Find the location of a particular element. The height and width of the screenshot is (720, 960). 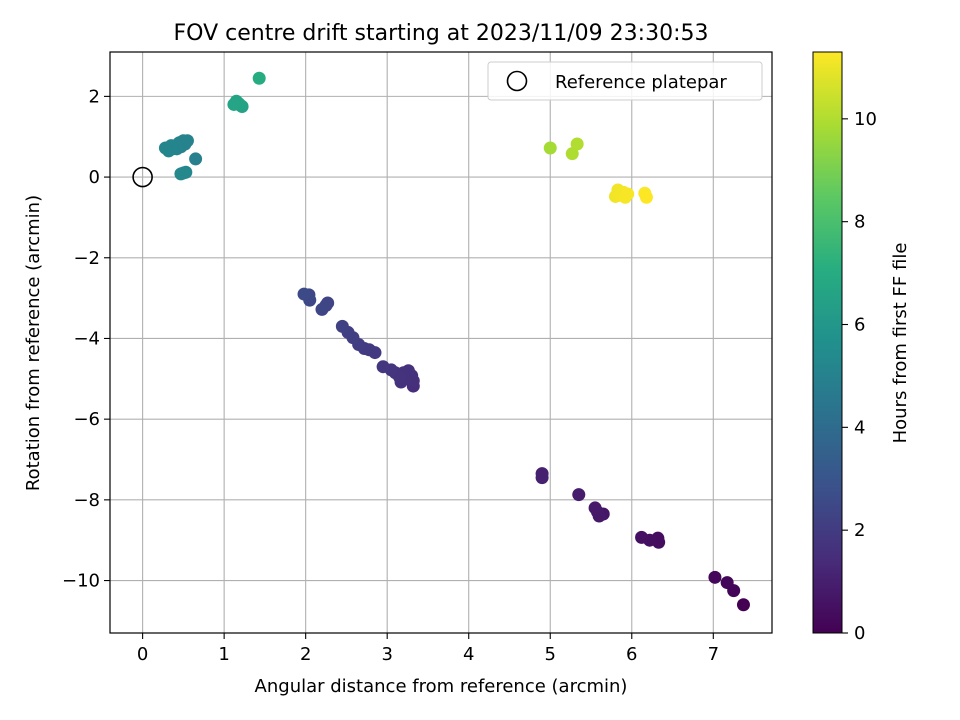

x-tick-label: 1 is located at coordinates (223, 654).